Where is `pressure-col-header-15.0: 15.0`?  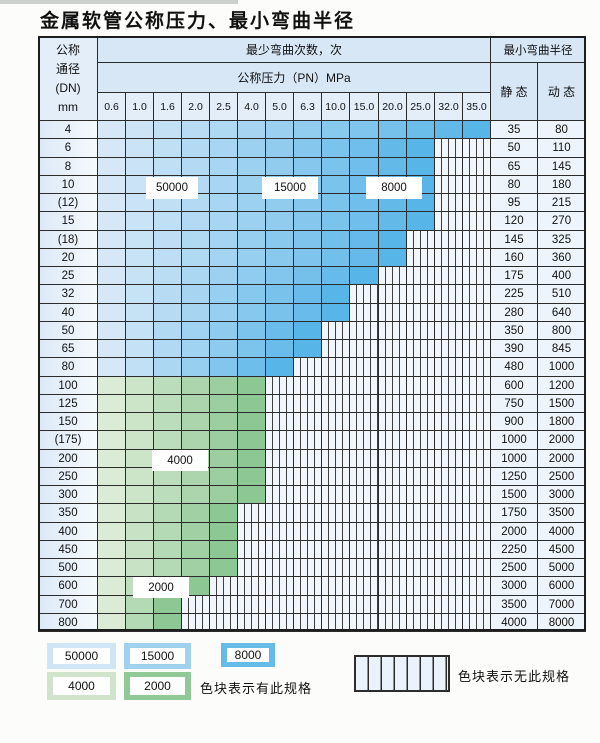 pressure-col-header-15.0: 15.0 is located at coordinates (364, 106).